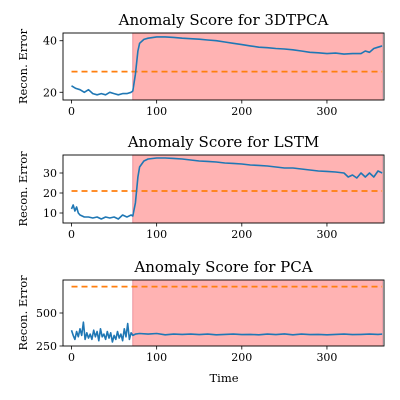 The height and width of the screenshot is (400, 400). What do you see at coordinates (50, 213) in the screenshot?
I see `y-tick-label: 10` at bounding box center [50, 213].